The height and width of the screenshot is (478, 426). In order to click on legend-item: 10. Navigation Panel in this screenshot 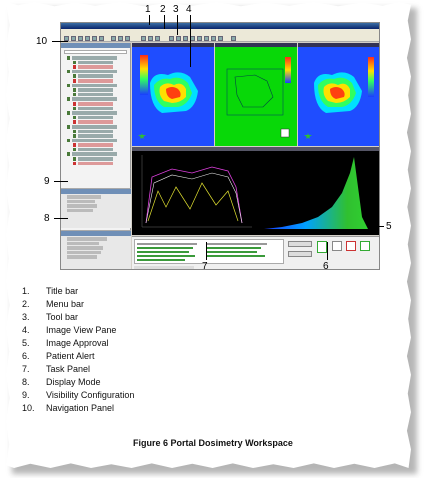, I will do `click(68, 408)`.